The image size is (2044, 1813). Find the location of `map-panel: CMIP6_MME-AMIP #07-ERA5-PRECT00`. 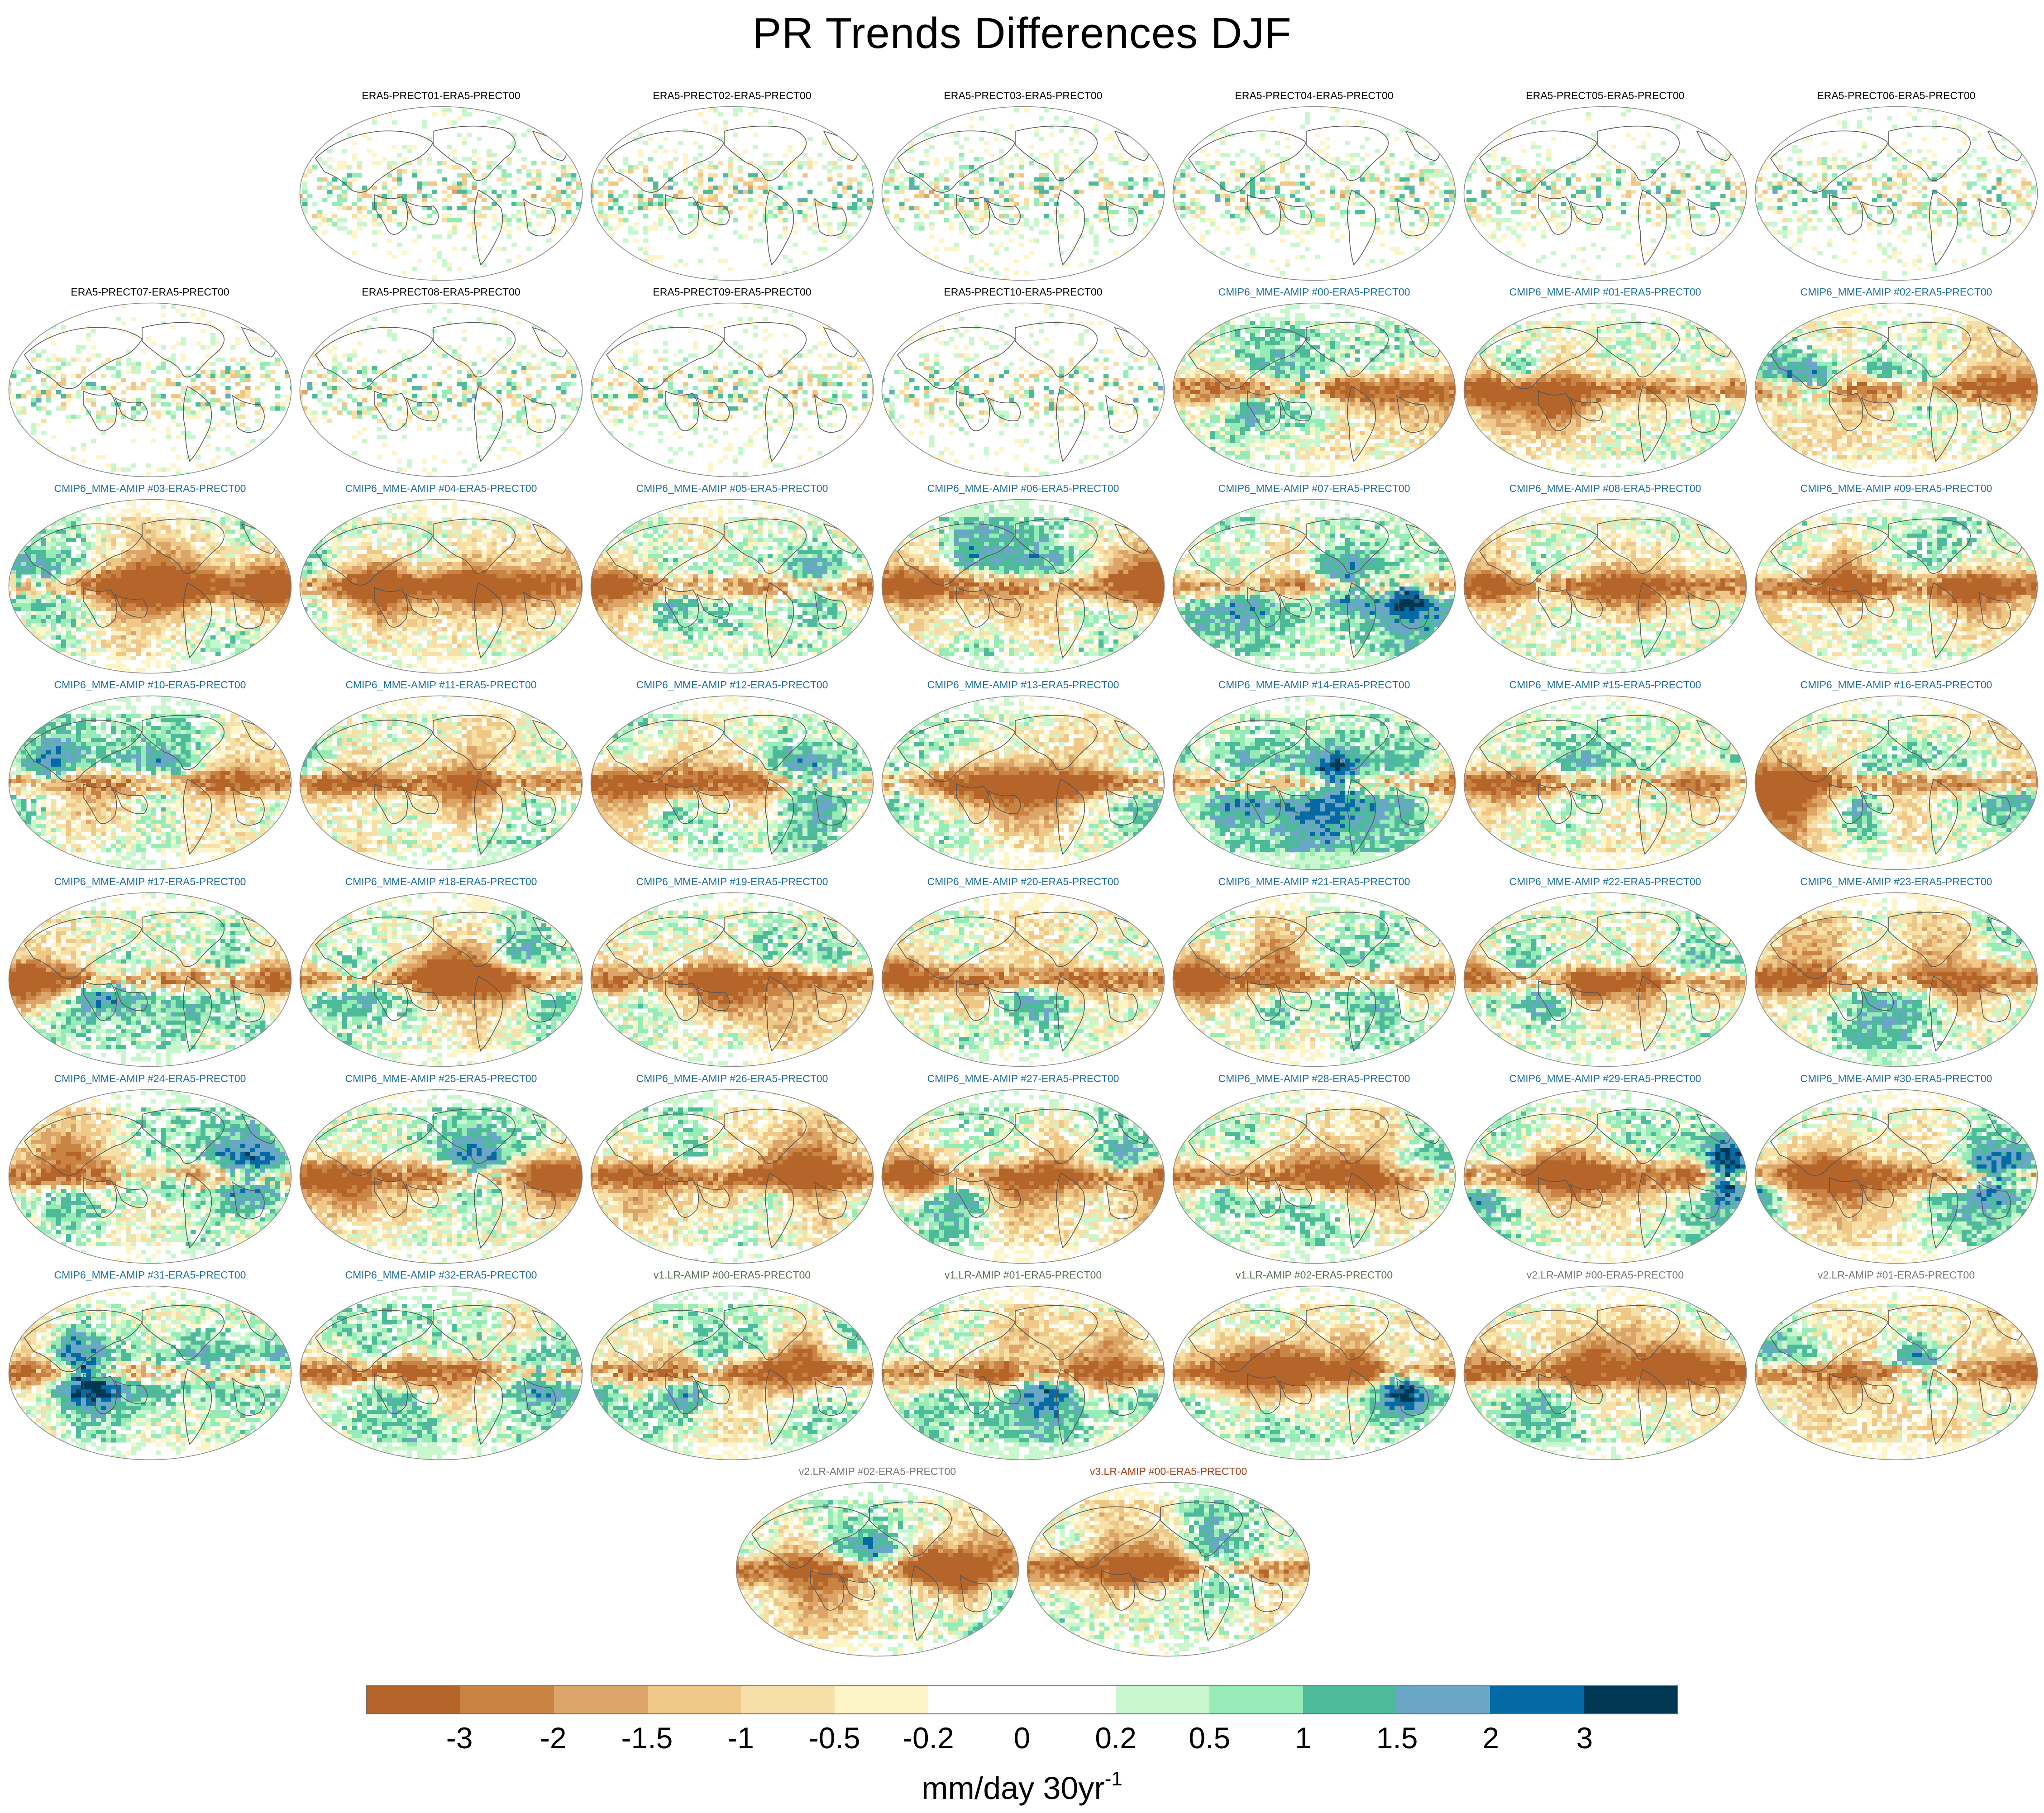

map-panel: CMIP6_MME-AMIP #07-ERA5-PRECT00 is located at coordinates (1314, 580).